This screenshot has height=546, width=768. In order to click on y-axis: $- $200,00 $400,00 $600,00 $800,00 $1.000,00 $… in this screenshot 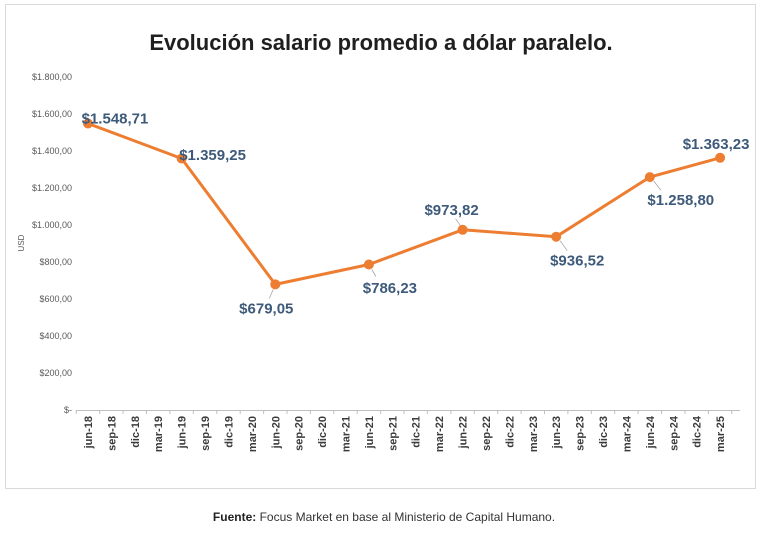, I will do `click(52, 243)`.